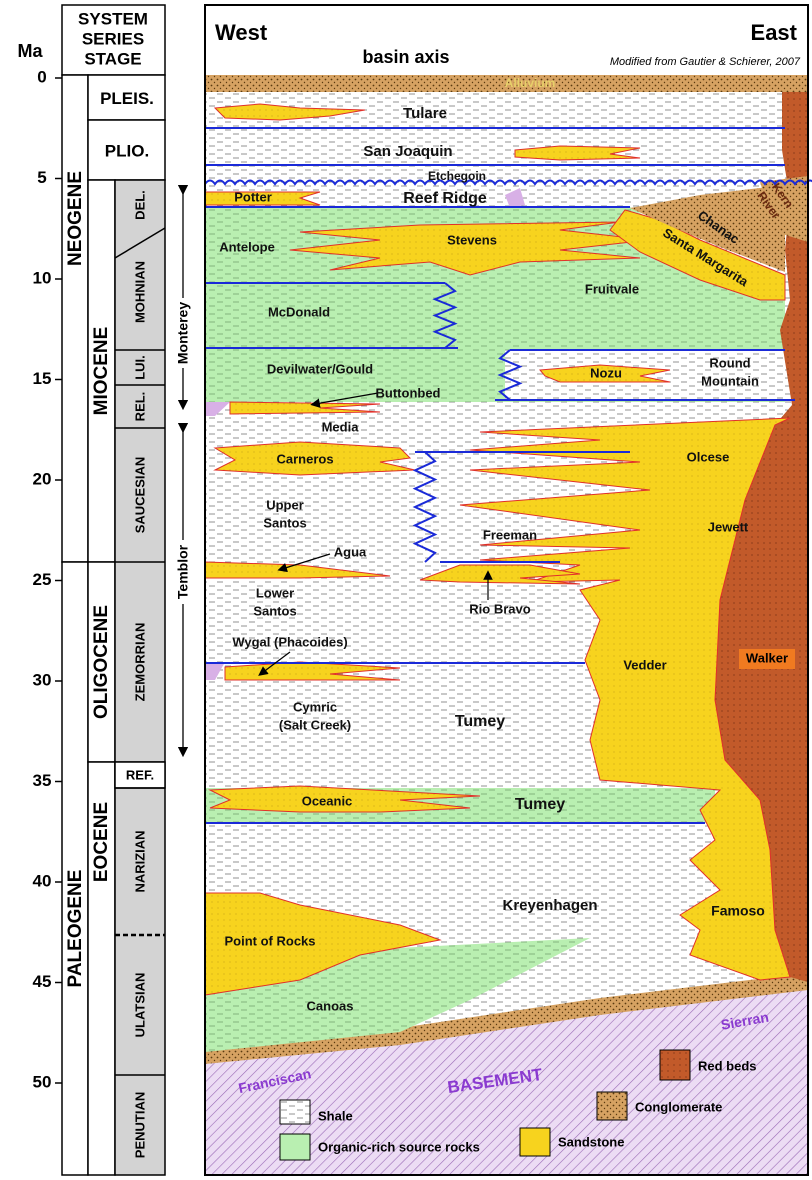 The width and height of the screenshot is (812, 1180). Describe the element at coordinates (253, 196) in the screenshot. I see `formation: Potter` at that location.